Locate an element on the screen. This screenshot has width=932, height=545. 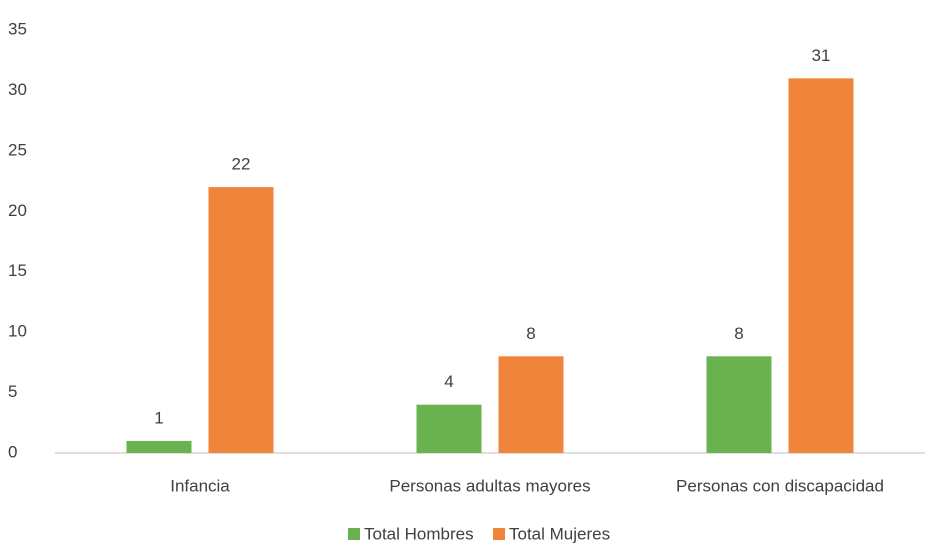
y-tick-label: 15 is located at coordinates (17, 270).